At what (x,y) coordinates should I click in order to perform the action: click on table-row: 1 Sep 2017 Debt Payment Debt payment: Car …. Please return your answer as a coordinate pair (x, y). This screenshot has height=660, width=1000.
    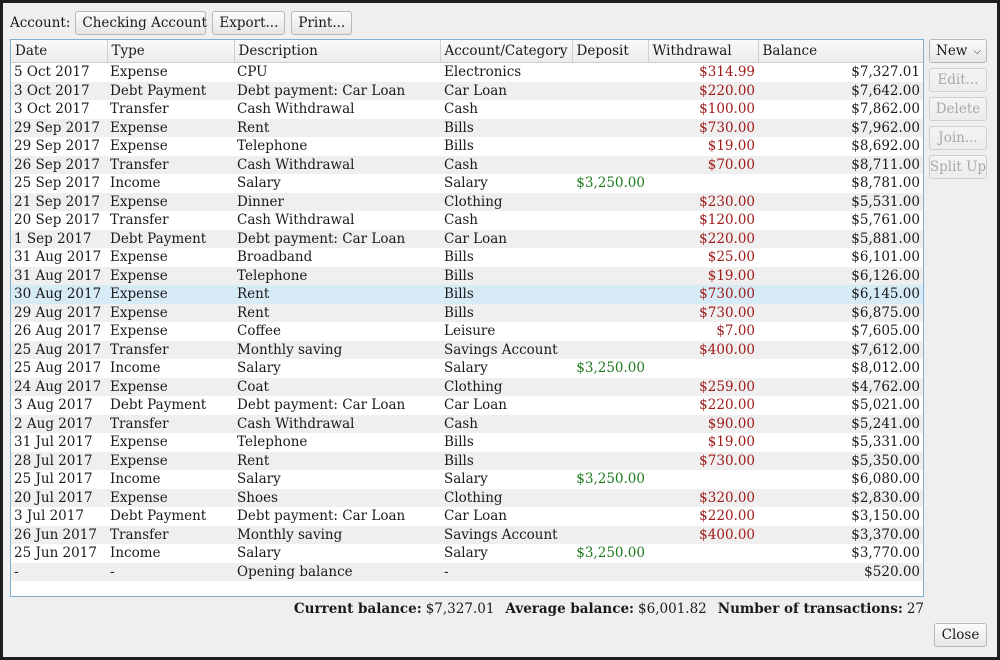
    Looking at the image, I should click on (467, 238).